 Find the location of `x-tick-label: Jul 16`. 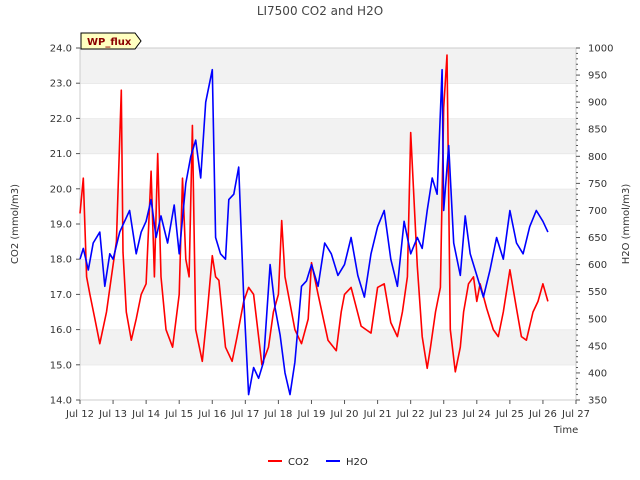

x-tick-label: Jul 16 is located at coordinates (211, 414).